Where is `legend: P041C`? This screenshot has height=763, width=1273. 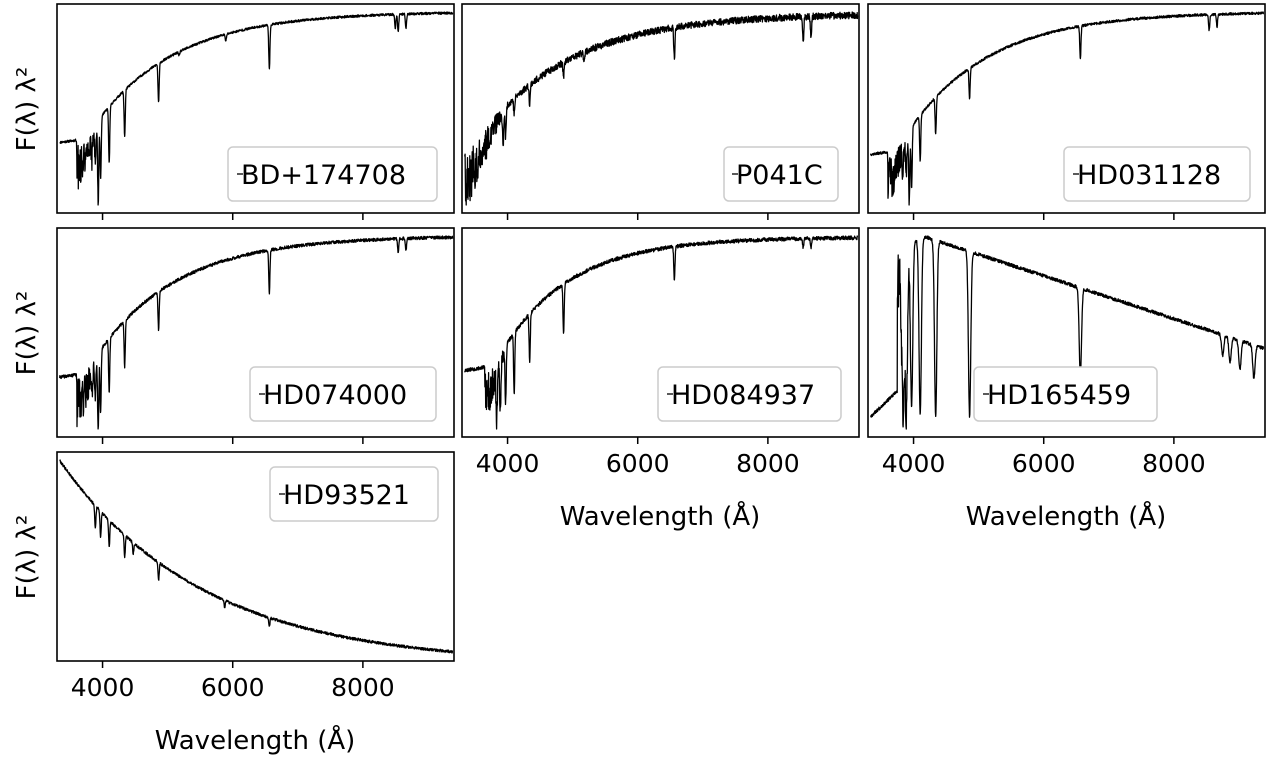
legend: P041C is located at coordinates (781, 174).